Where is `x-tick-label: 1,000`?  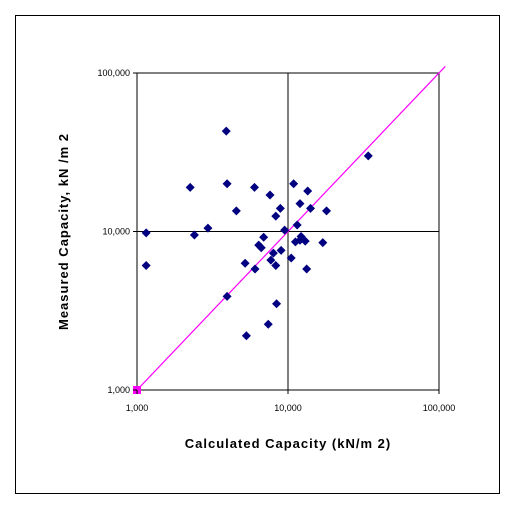 x-tick-label: 1,000 is located at coordinates (137, 408).